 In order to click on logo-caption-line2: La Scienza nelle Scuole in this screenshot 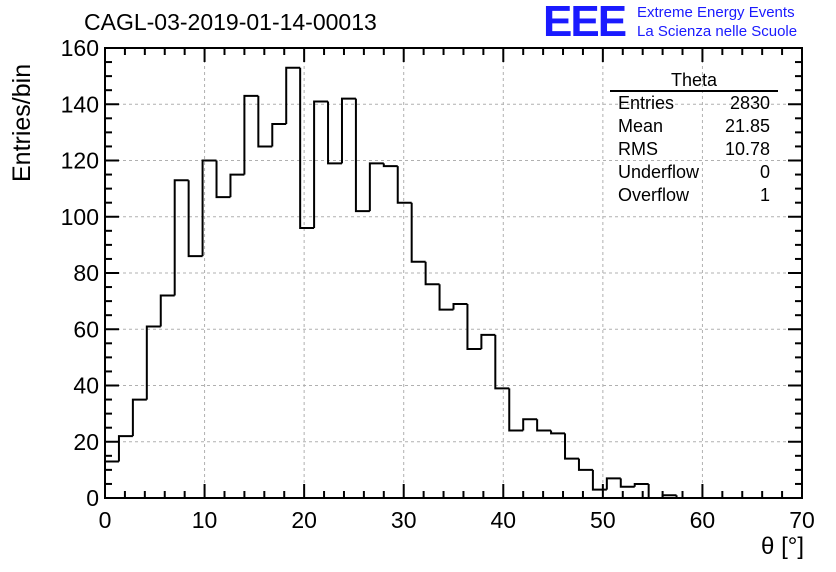, I will do `click(717, 31)`.